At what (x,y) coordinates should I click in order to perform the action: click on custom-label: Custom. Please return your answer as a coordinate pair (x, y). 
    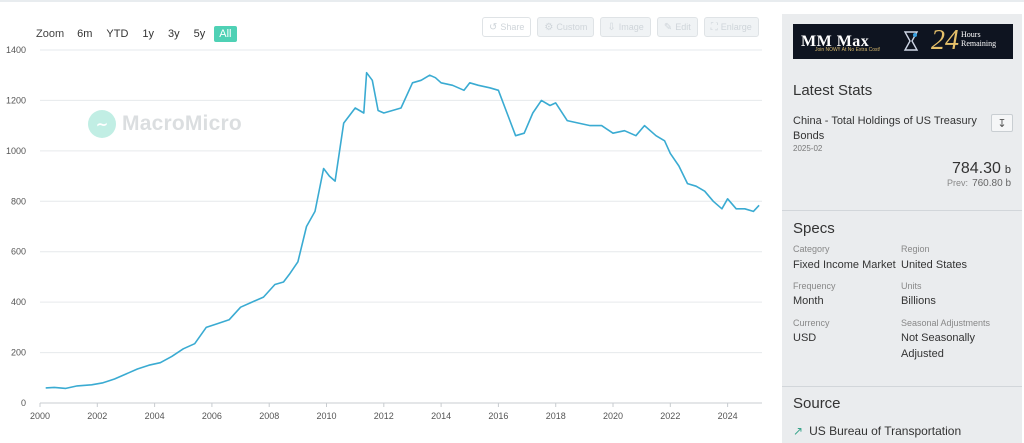
    Looking at the image, I should click on (572, 27).